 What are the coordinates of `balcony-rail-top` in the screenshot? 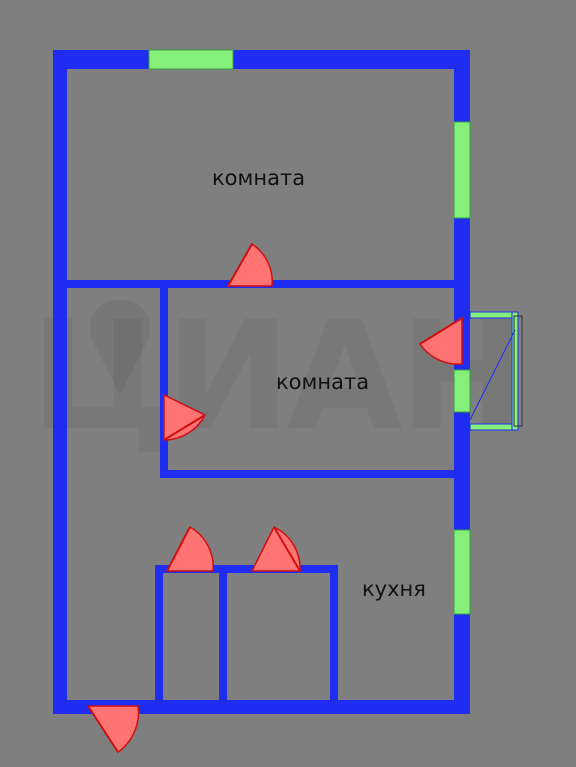 It's located at (494, 315).